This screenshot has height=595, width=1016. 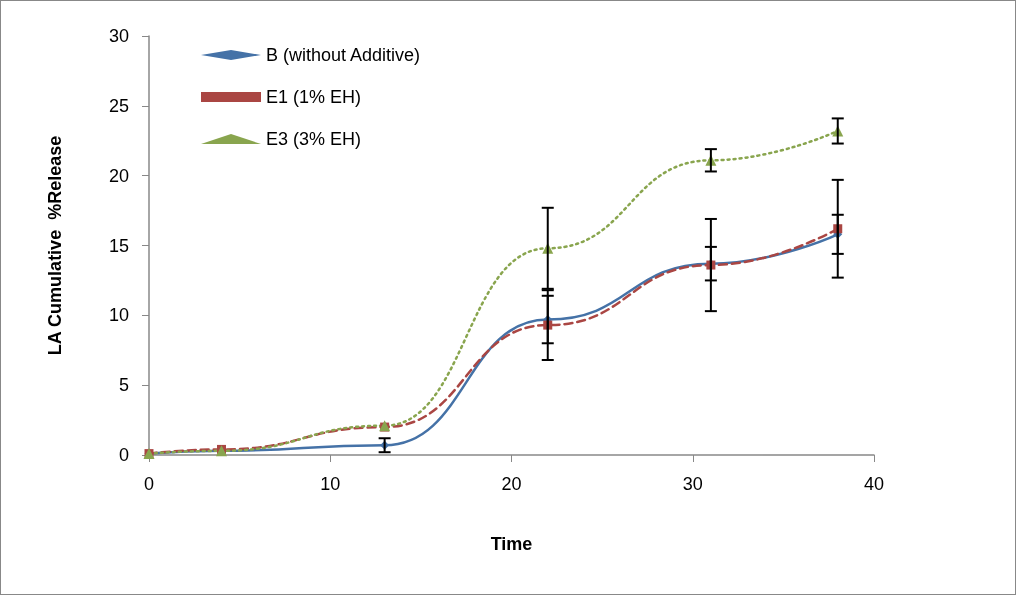 What do you see at coordinates (343, 55) in the screenshot?
I see `legend-label: B (without Additive)` at bounding box center [343, 55].